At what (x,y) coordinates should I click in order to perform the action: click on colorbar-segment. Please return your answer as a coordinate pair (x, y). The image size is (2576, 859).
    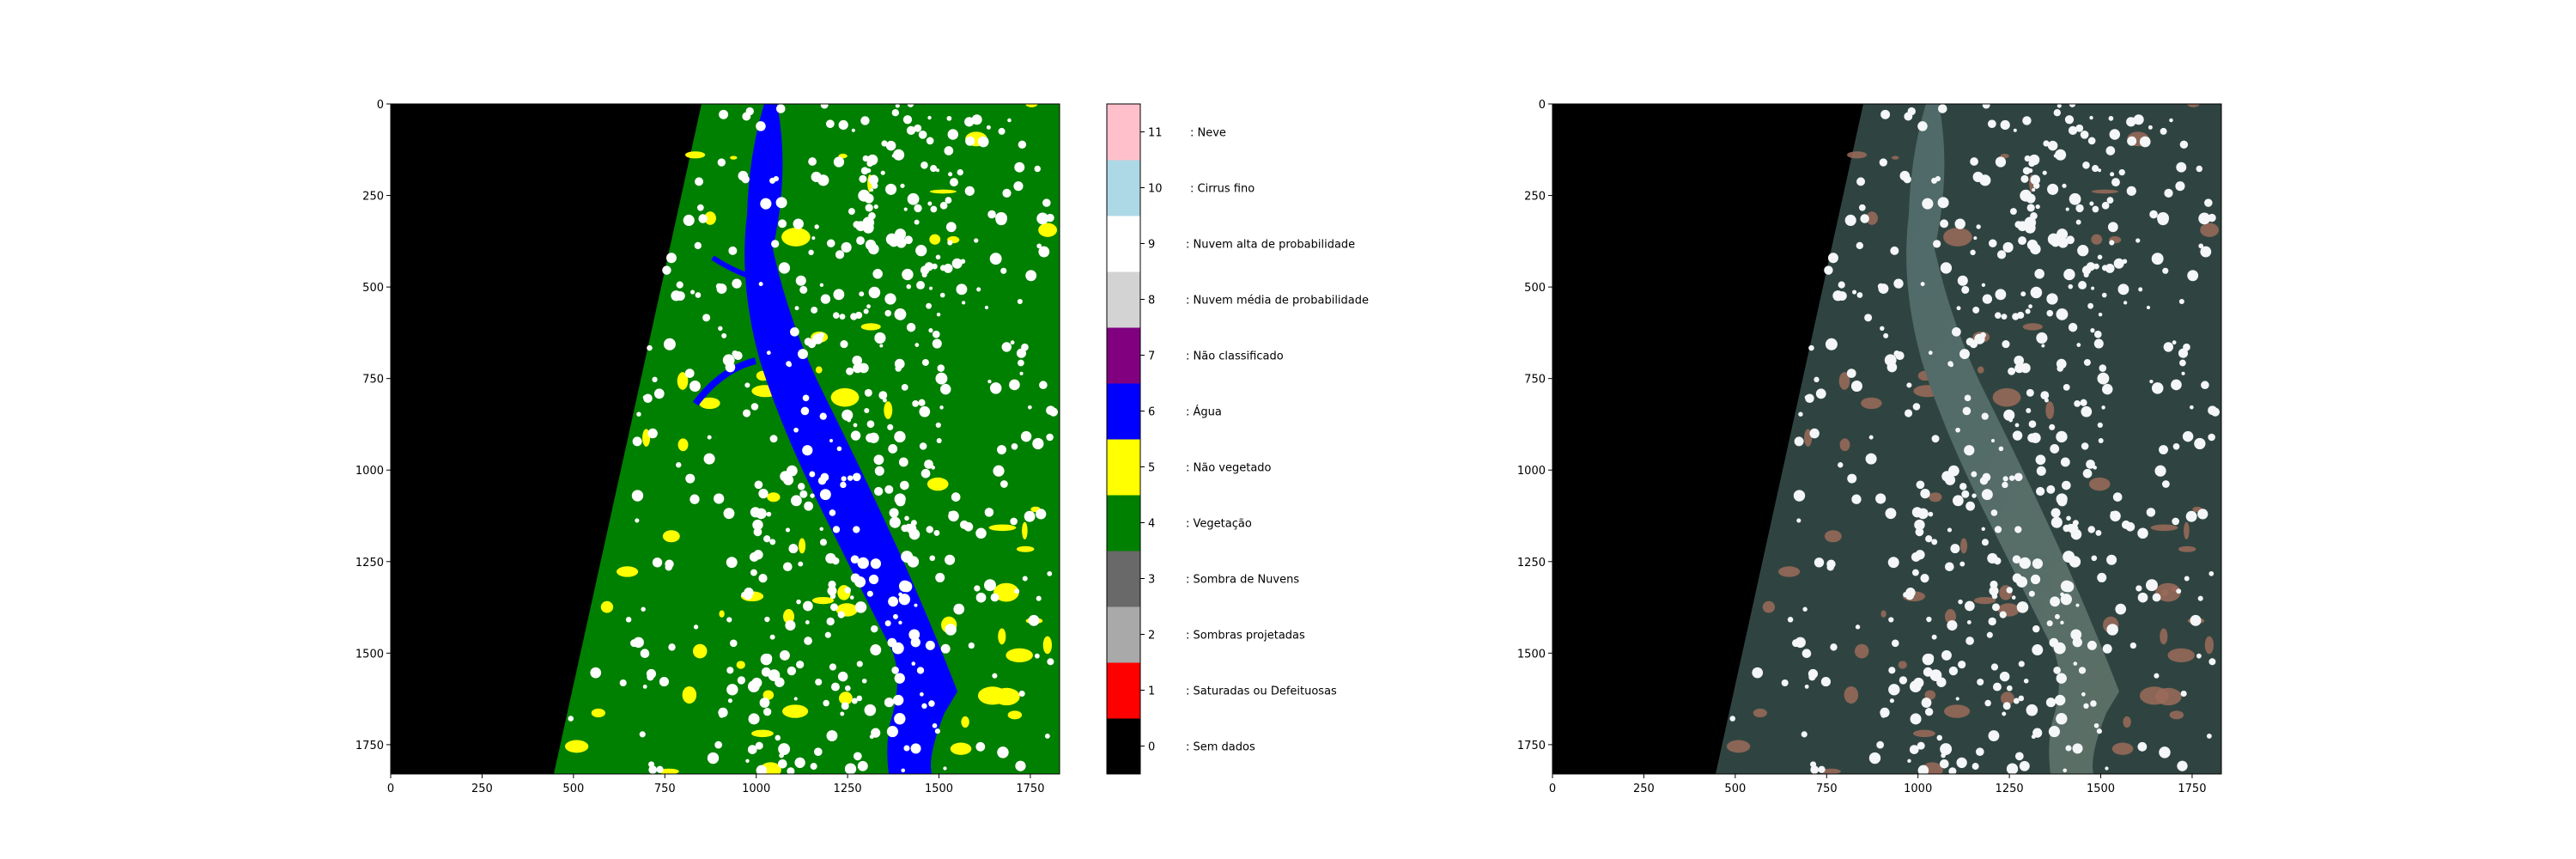
    Looking at the image, I should click on (1123, 523).